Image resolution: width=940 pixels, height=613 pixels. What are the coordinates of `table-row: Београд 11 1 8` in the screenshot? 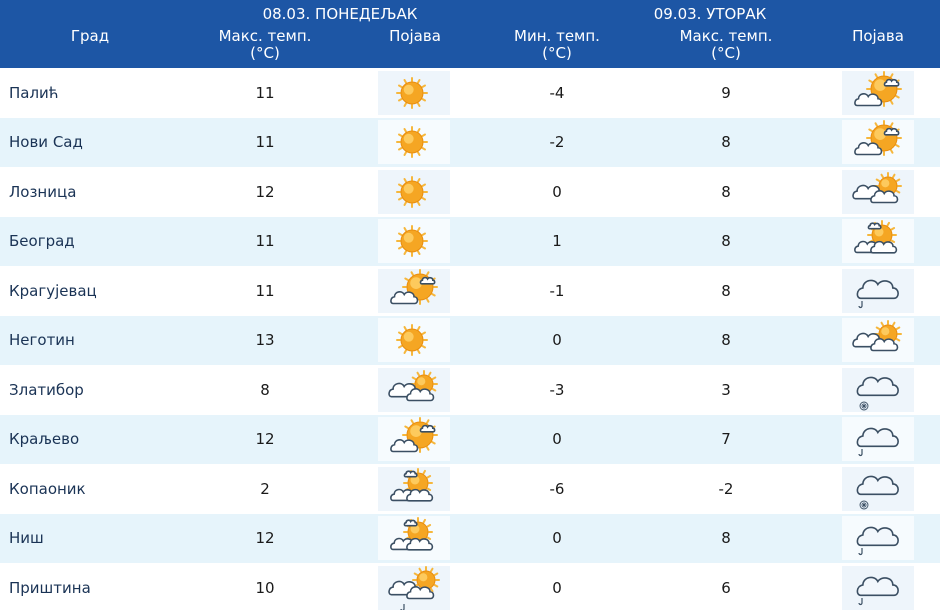 It's located at (470, 241).